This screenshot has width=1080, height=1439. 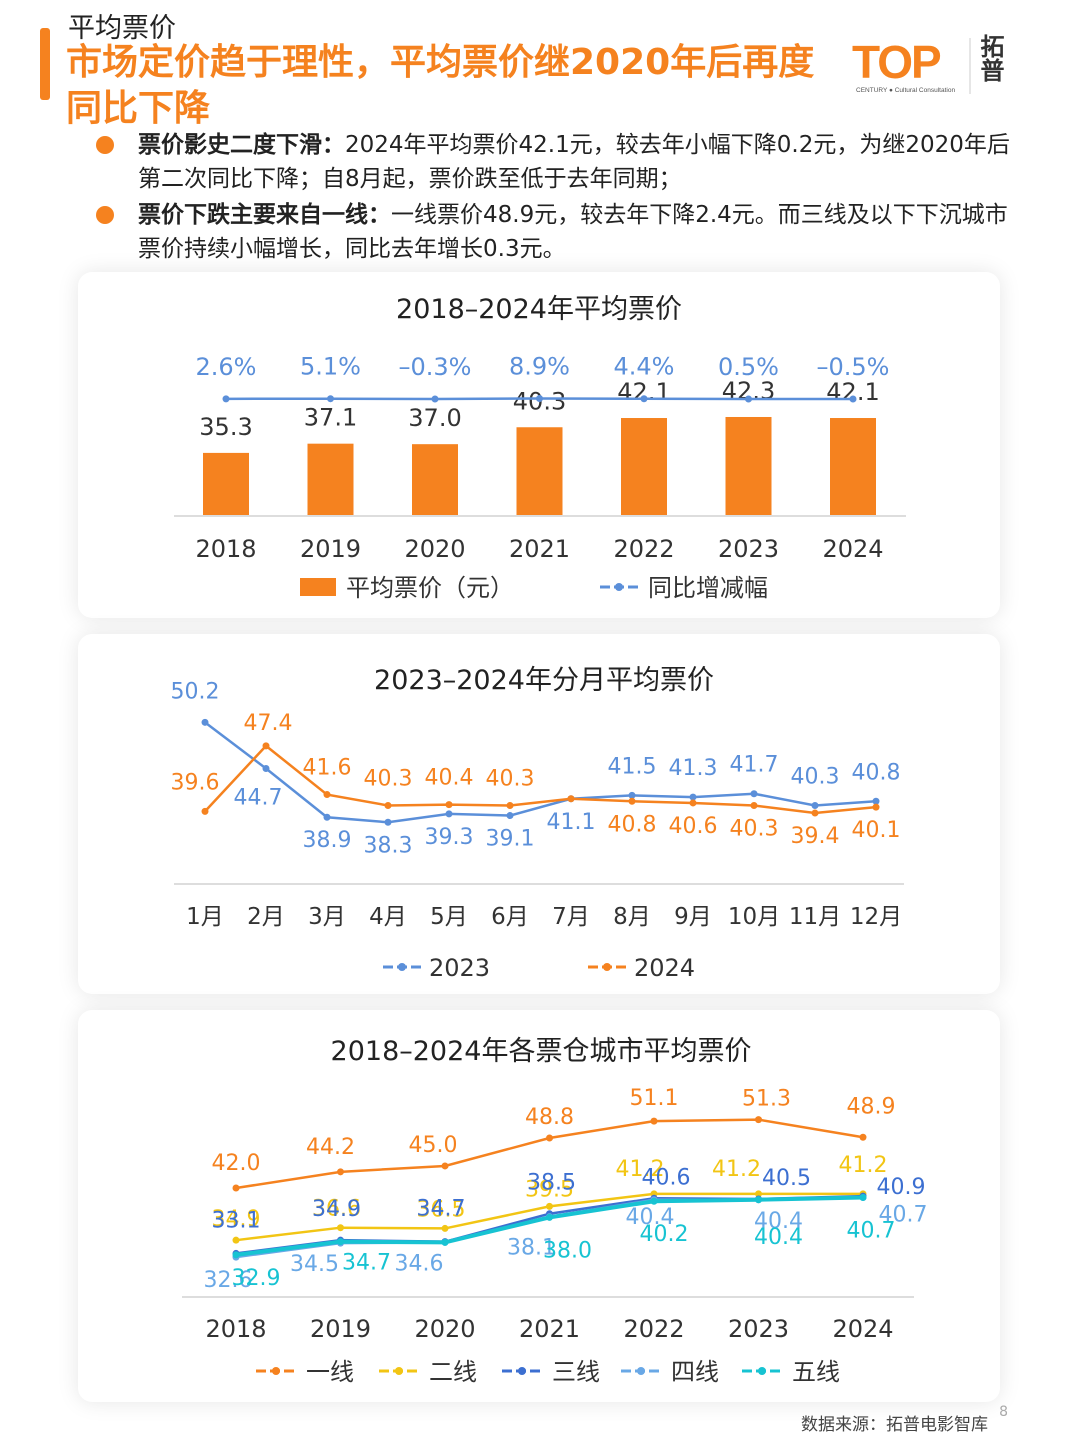 I want to click on page-headline: 市场定价趋于理性，平均票价继2020年后再度同比下降, so click(x=440, y=85).